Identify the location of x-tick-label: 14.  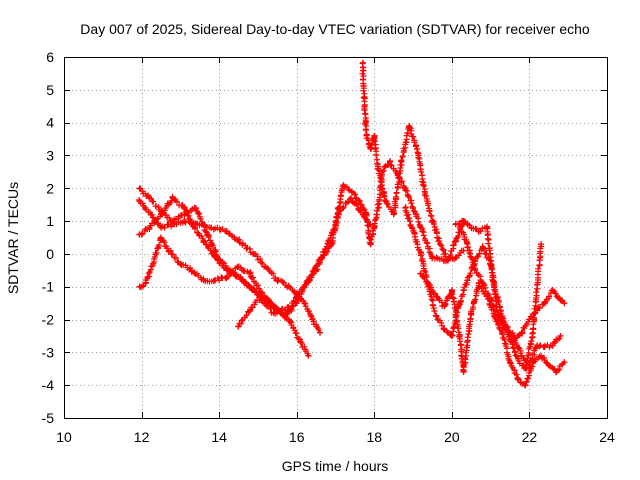
(219, 437).